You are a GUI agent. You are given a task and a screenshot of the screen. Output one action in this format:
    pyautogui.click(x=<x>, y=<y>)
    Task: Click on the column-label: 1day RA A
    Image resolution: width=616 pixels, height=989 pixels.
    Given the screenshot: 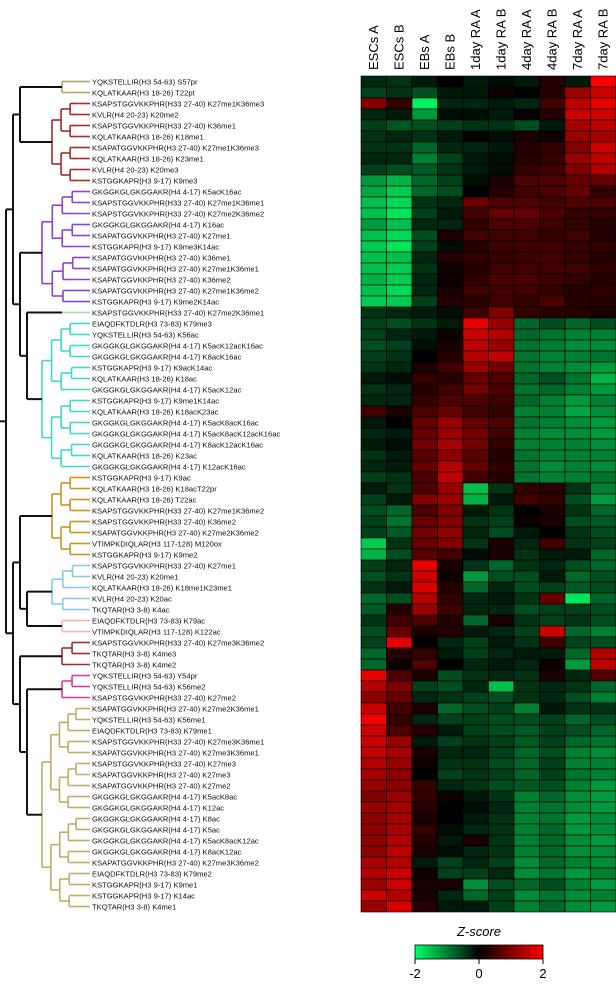 What is the action you would take?
    pyautogui.click(x=475, y=39)
    